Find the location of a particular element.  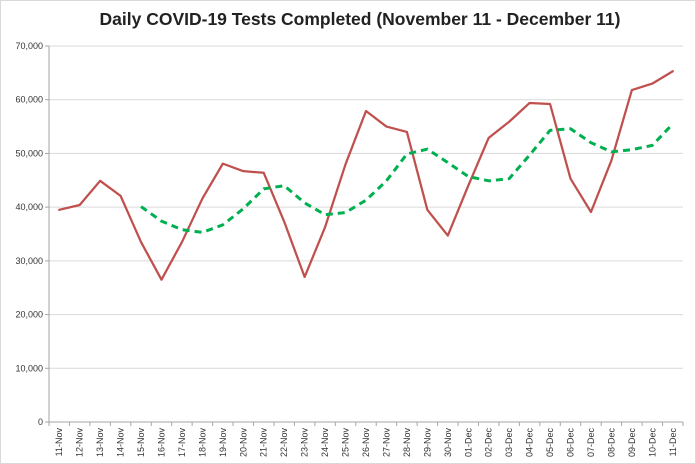

y-tick-label: 70,000 is located at coordinates (29, 46).